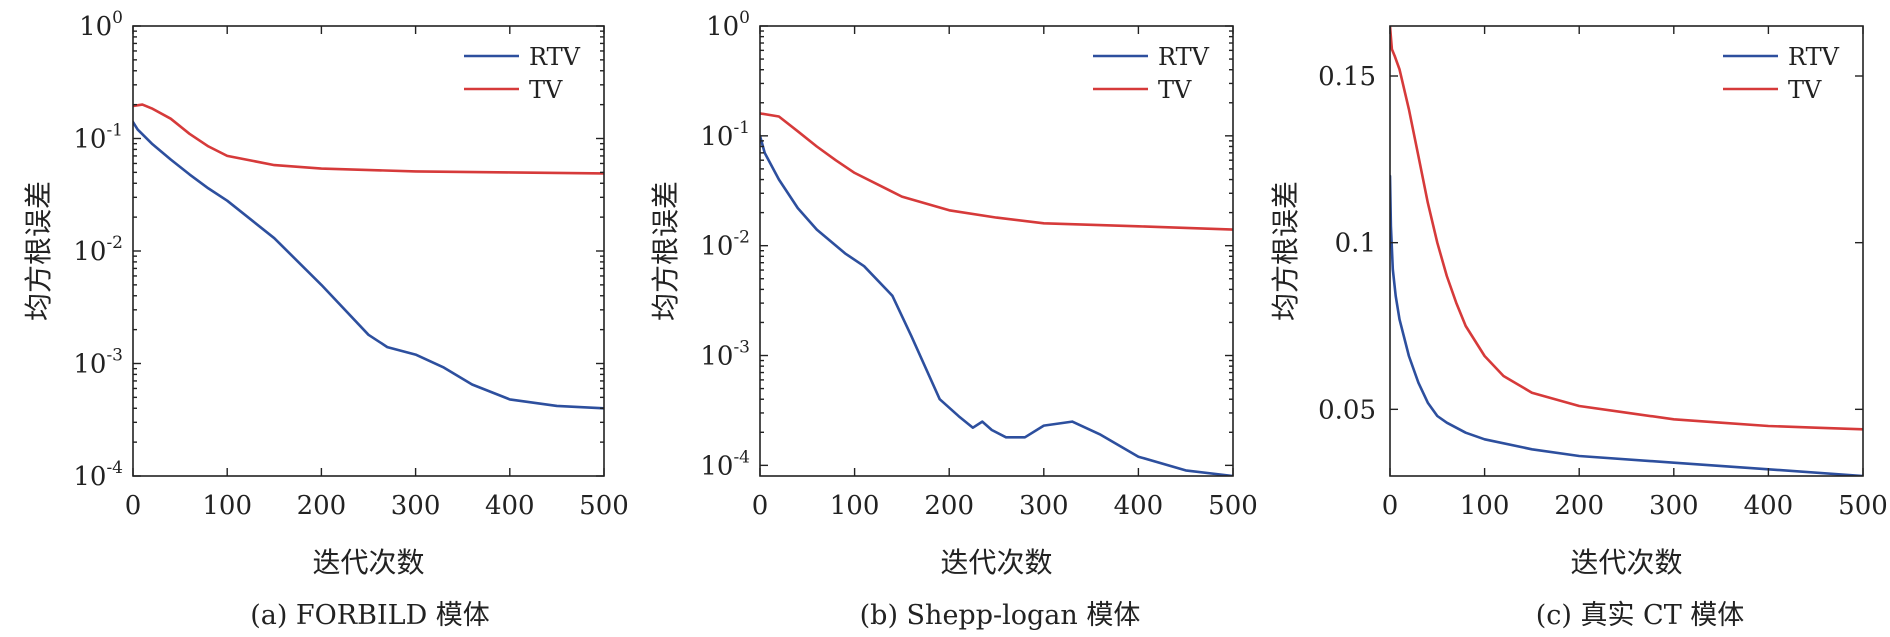 This screenshot has width=1890, height=637. What do you see at coordinates (1347, 410) in the screenshot?
I see `y-tick-label: 0.05` at bounding box center [1347, 410].